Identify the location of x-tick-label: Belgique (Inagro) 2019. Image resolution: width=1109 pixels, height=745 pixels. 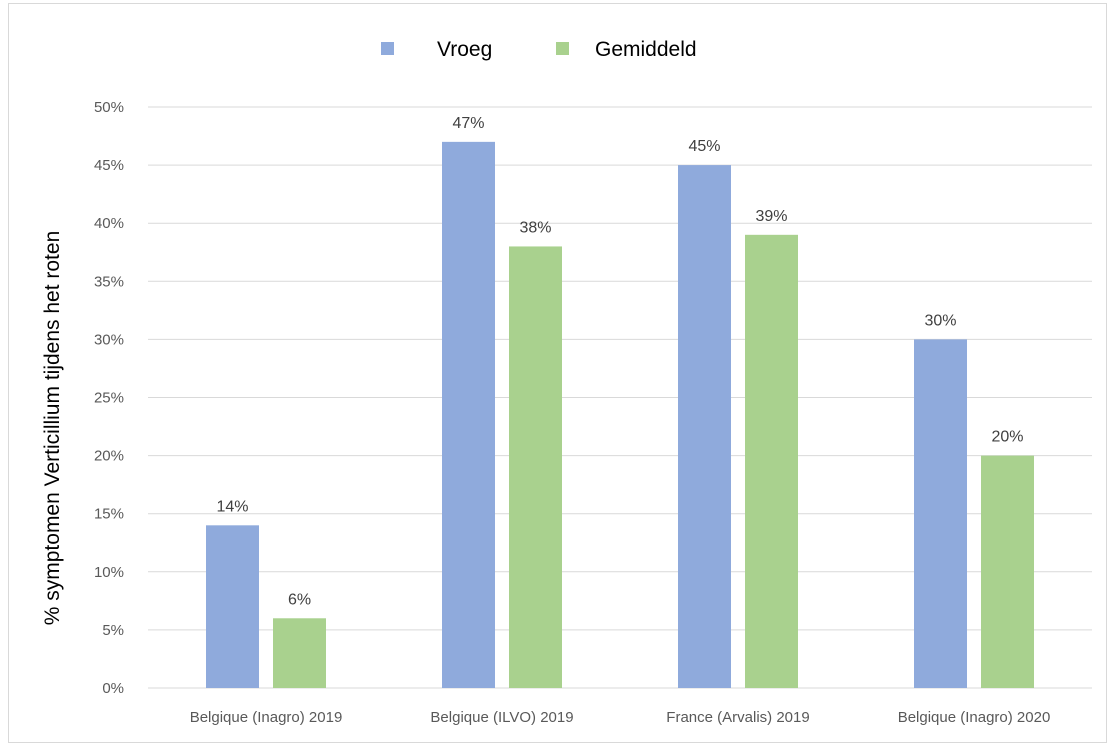
(266, 717).